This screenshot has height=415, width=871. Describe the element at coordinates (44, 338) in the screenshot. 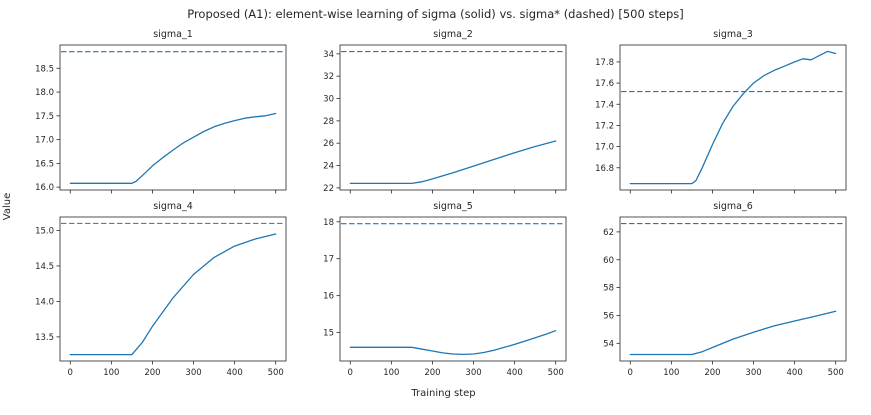

I see `y-tick-label: 13.5` at that location.